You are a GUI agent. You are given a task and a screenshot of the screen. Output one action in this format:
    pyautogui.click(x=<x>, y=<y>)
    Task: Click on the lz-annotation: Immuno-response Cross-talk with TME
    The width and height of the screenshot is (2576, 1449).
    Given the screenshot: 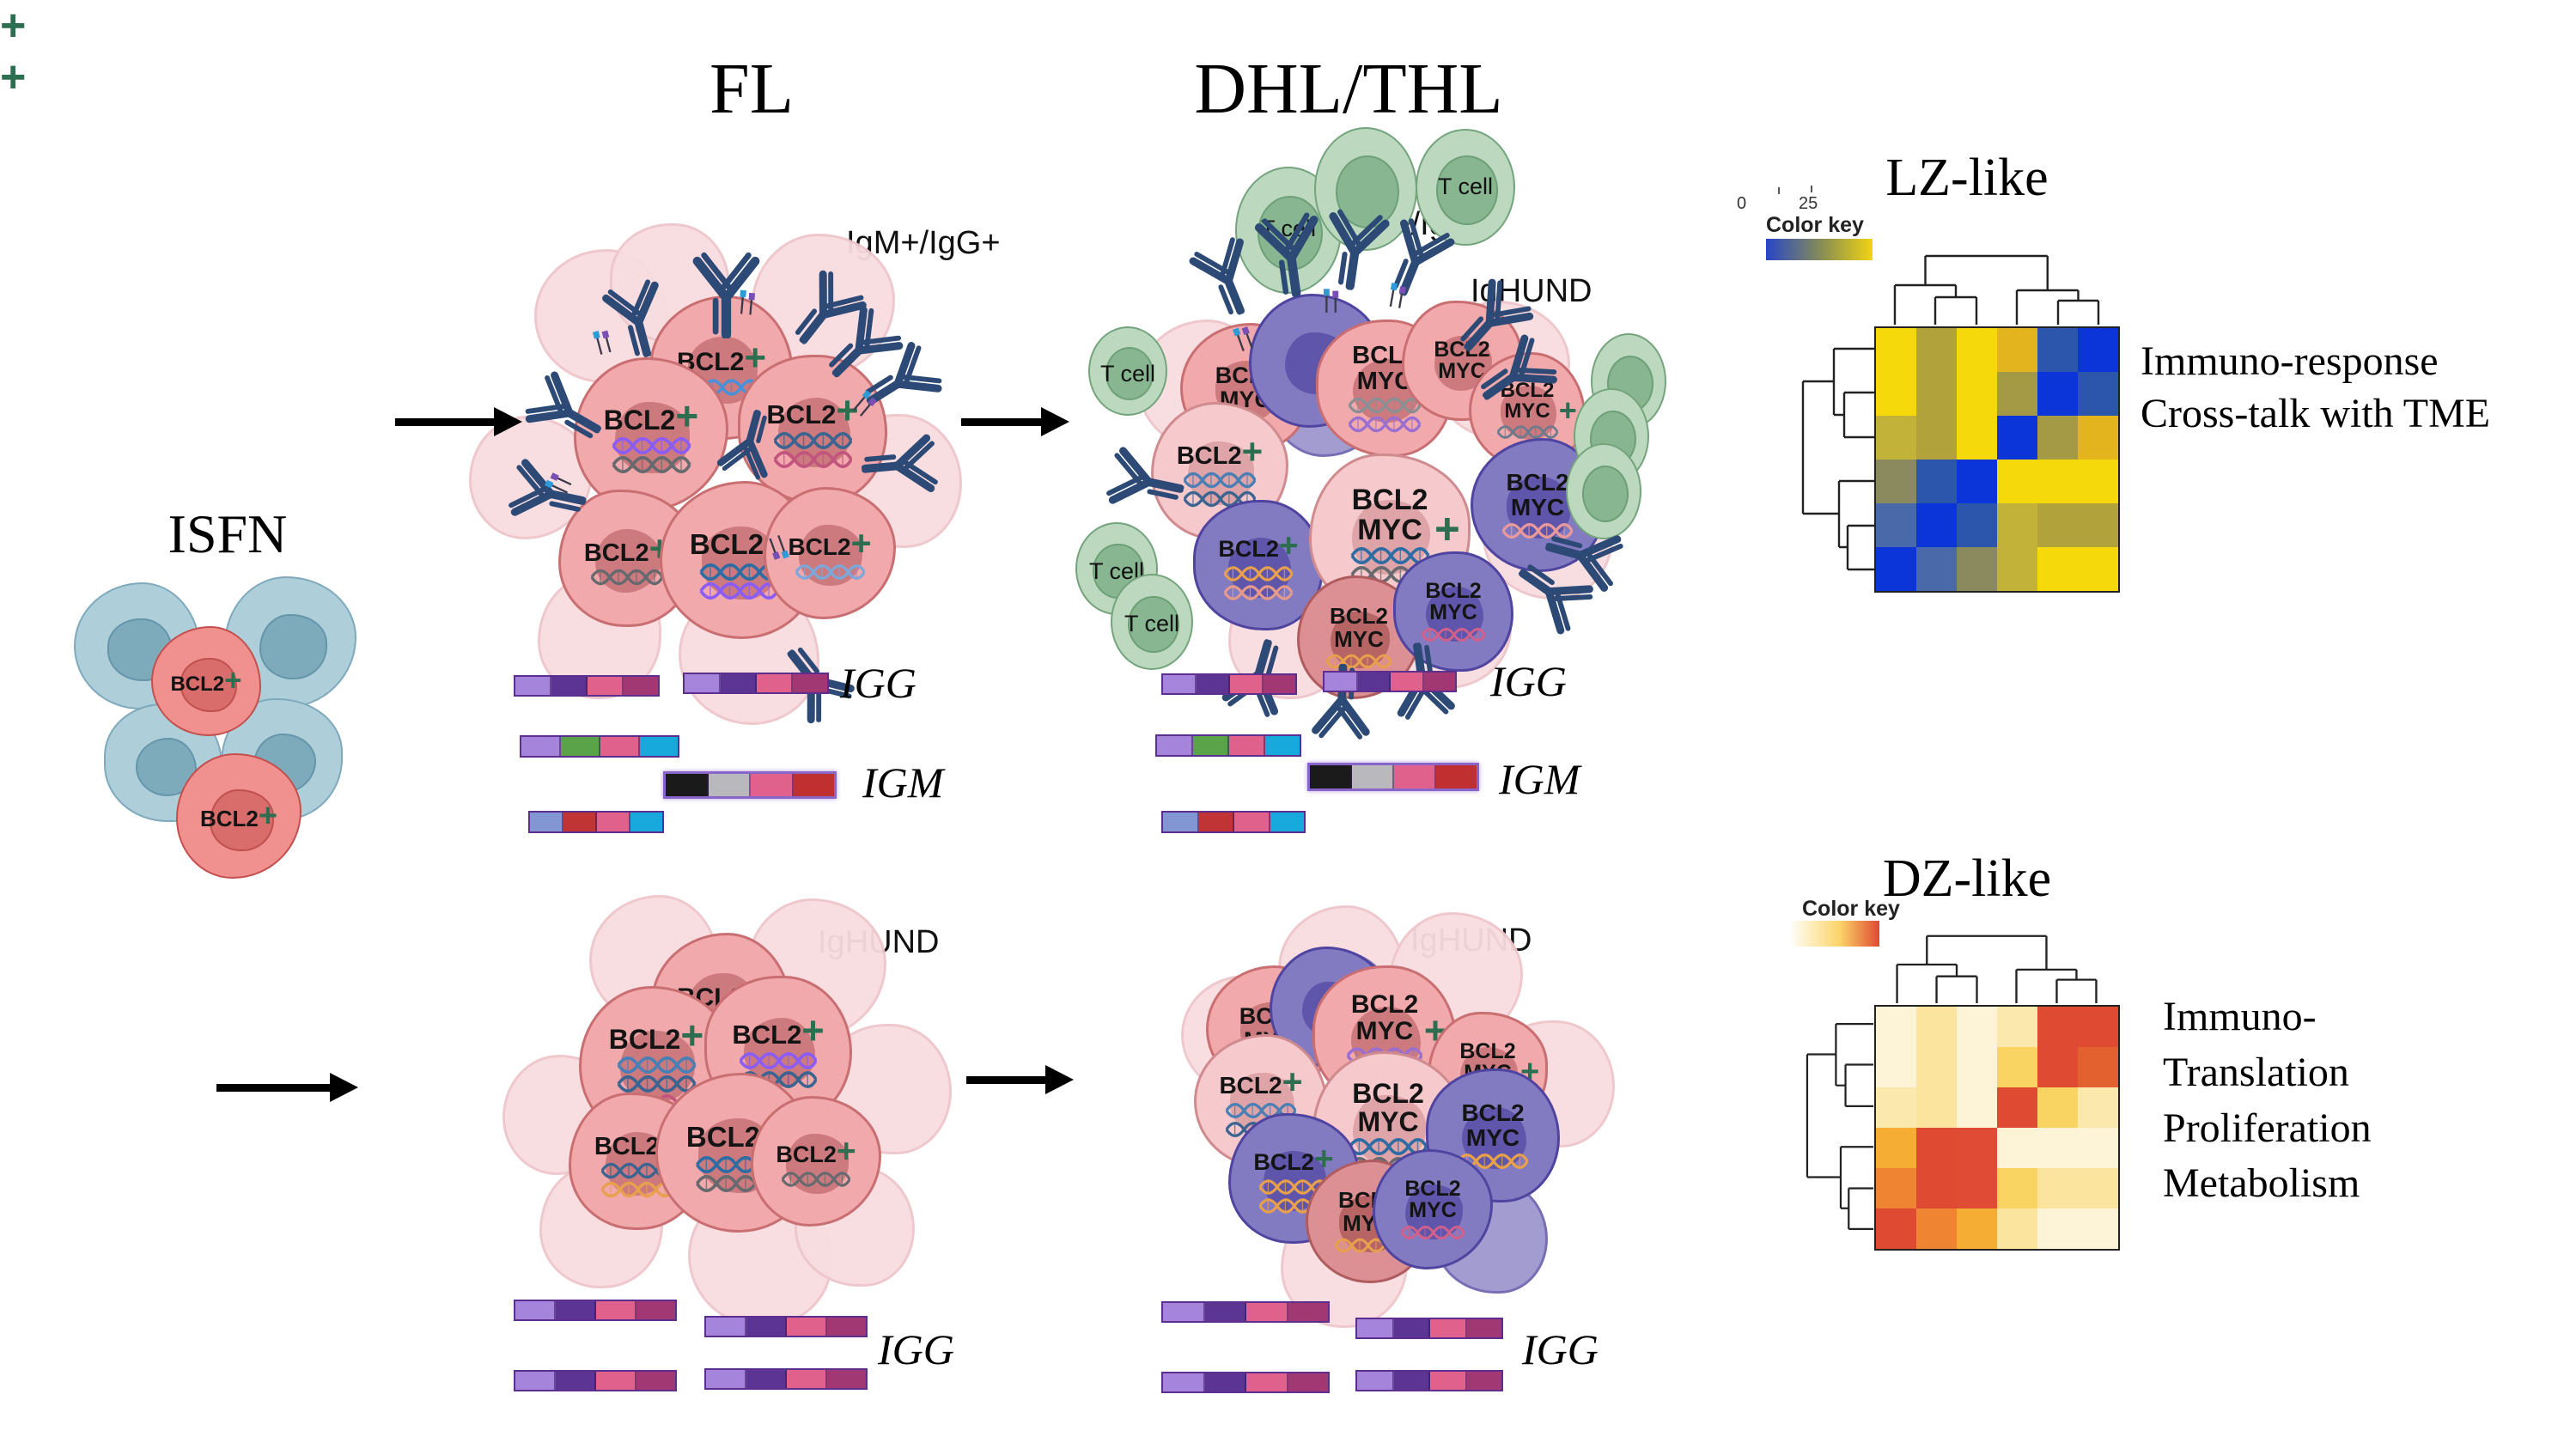 What is the action you would take?
    pyautogui.click(x=2315, y=388)
    